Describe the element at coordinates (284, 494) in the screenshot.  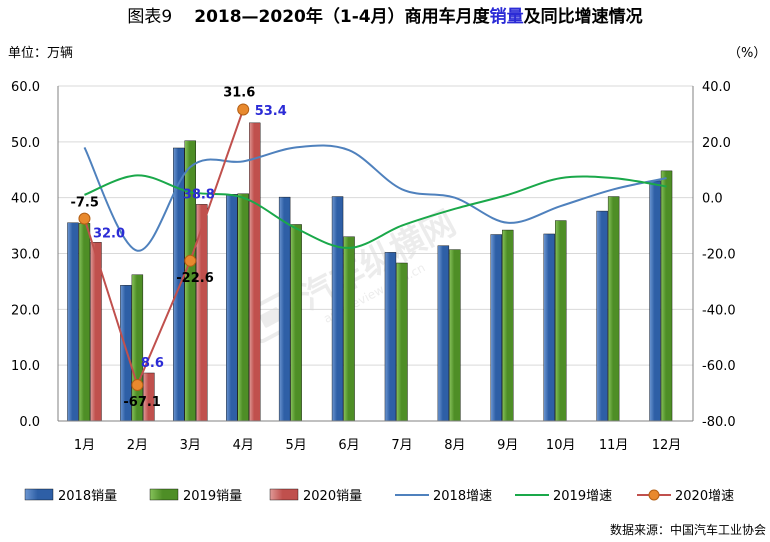
I see `legend-swatch-2020销量` at that location.